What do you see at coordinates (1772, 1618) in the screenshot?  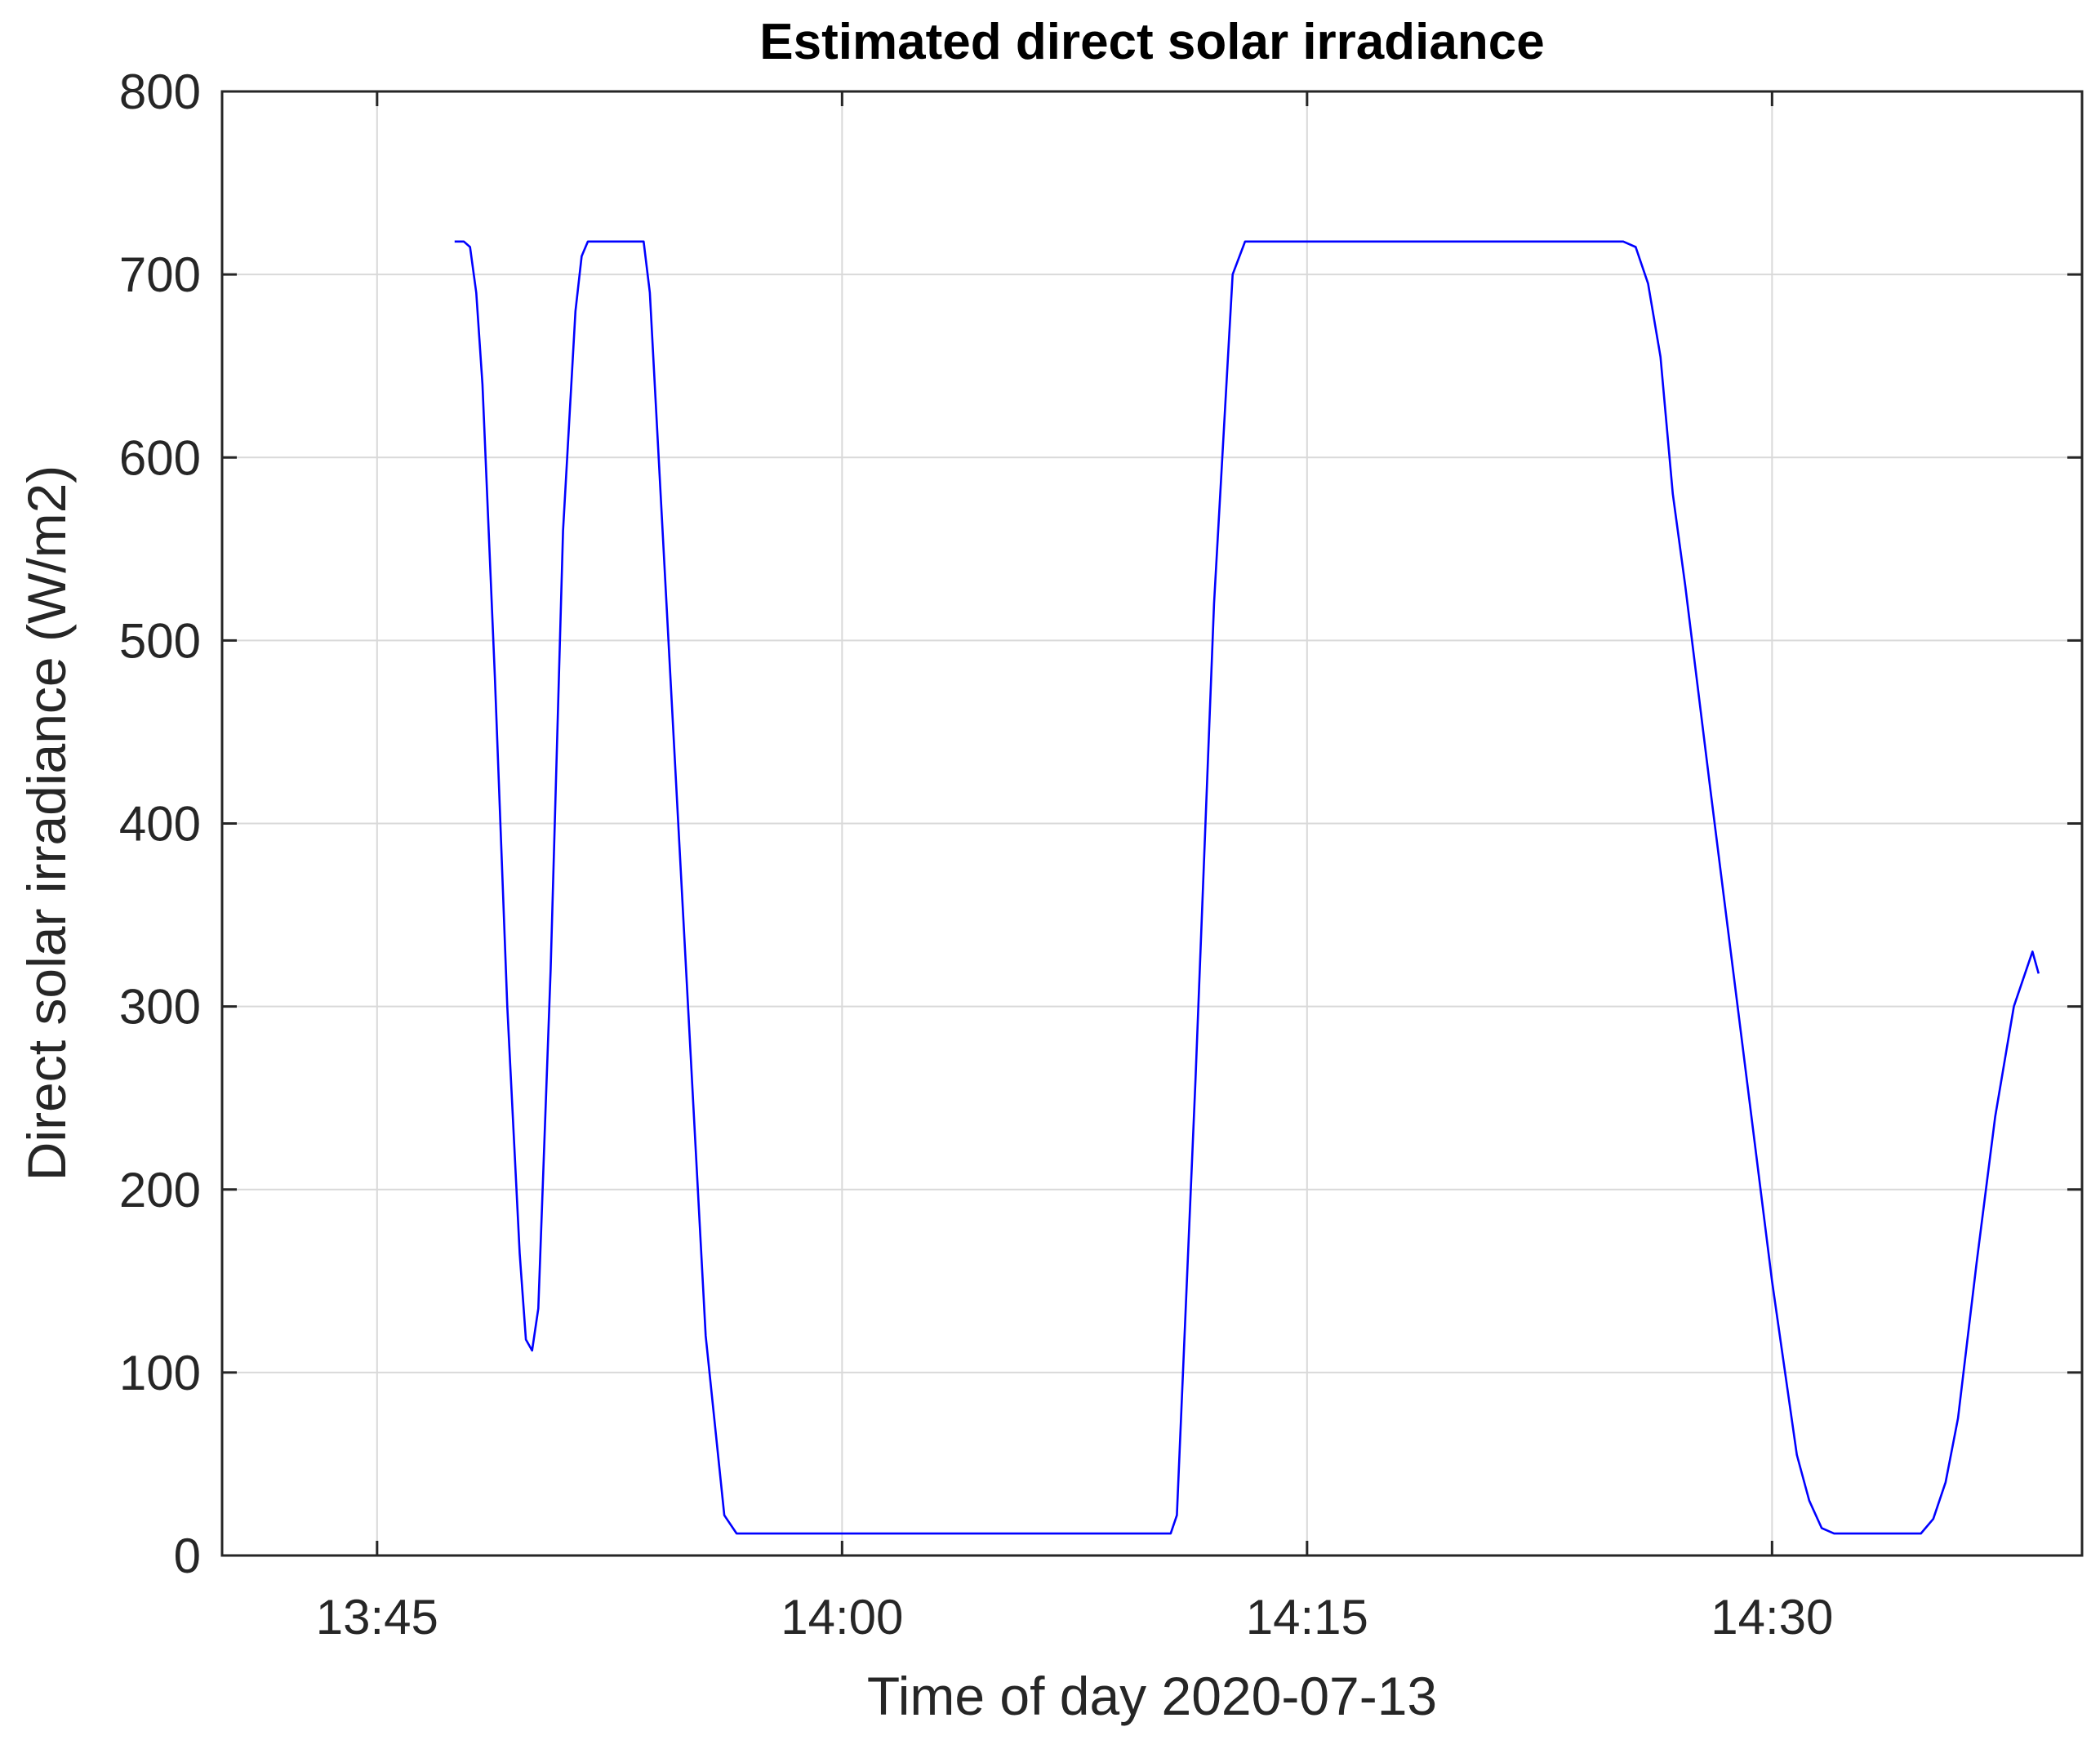 I see `x-tick-label: 14:30` at bounding box center [1772, 1618].